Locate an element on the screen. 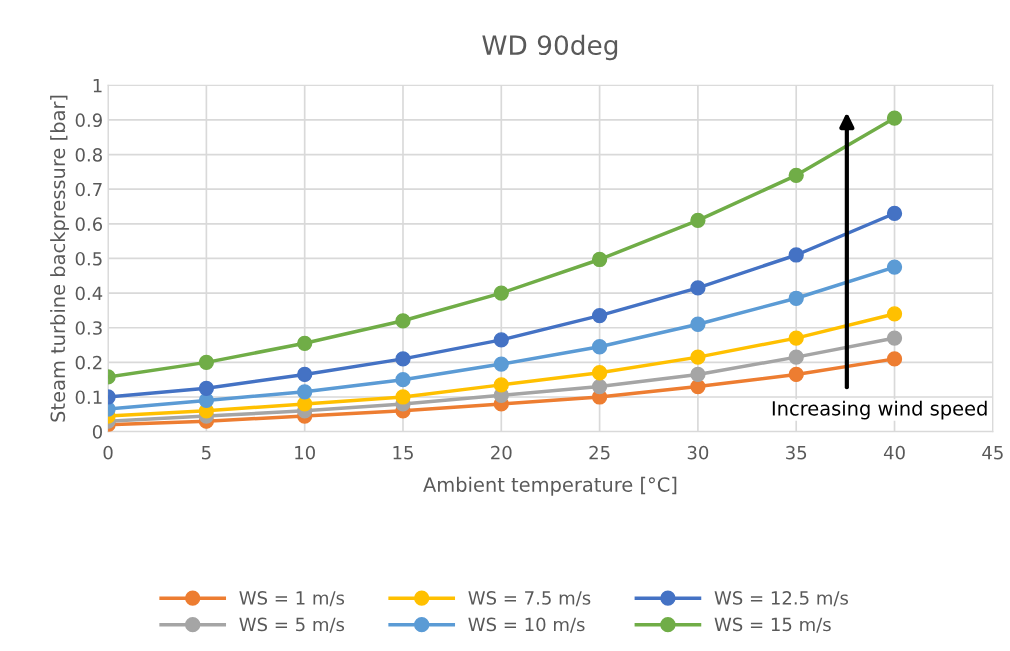  x-tick-label: 10 is located at coordinates (305, 452).